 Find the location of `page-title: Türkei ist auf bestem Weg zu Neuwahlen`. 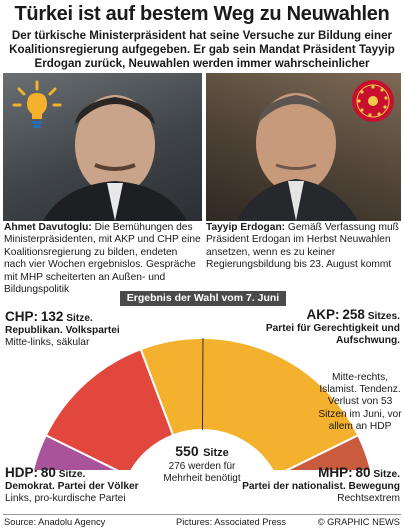

page-title: Türkei ist auf bestem Weg zu Neuwahlen is located at coordinates (202, 14).